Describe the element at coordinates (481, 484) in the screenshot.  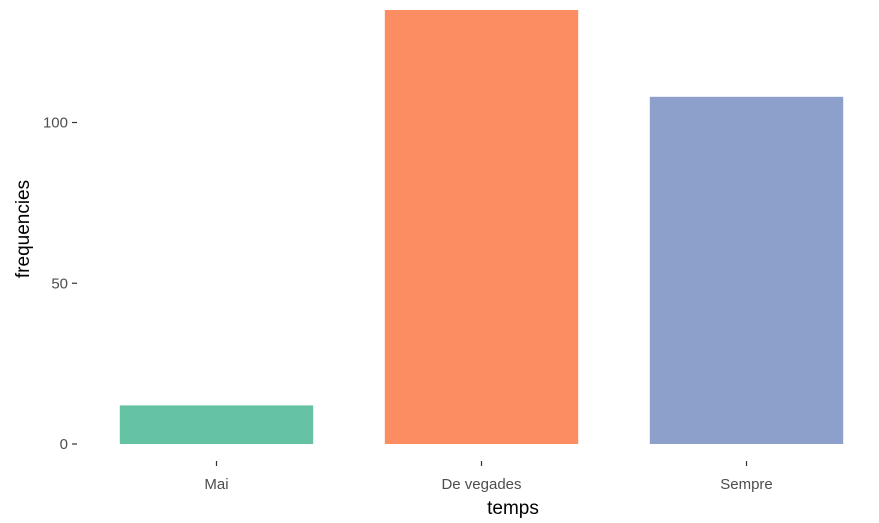
I see `x-tick-label: De vegades` at that location.